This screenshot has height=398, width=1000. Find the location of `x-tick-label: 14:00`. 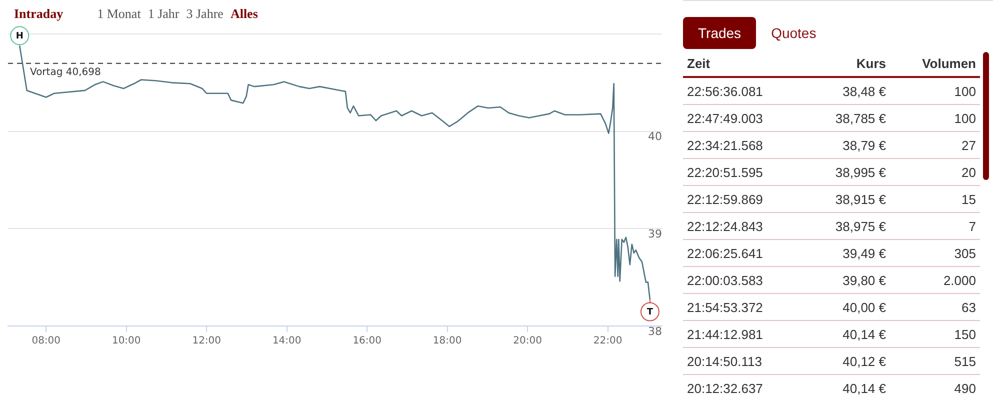

x-tick-label: 14:00 is located at coordinates (287, 341).